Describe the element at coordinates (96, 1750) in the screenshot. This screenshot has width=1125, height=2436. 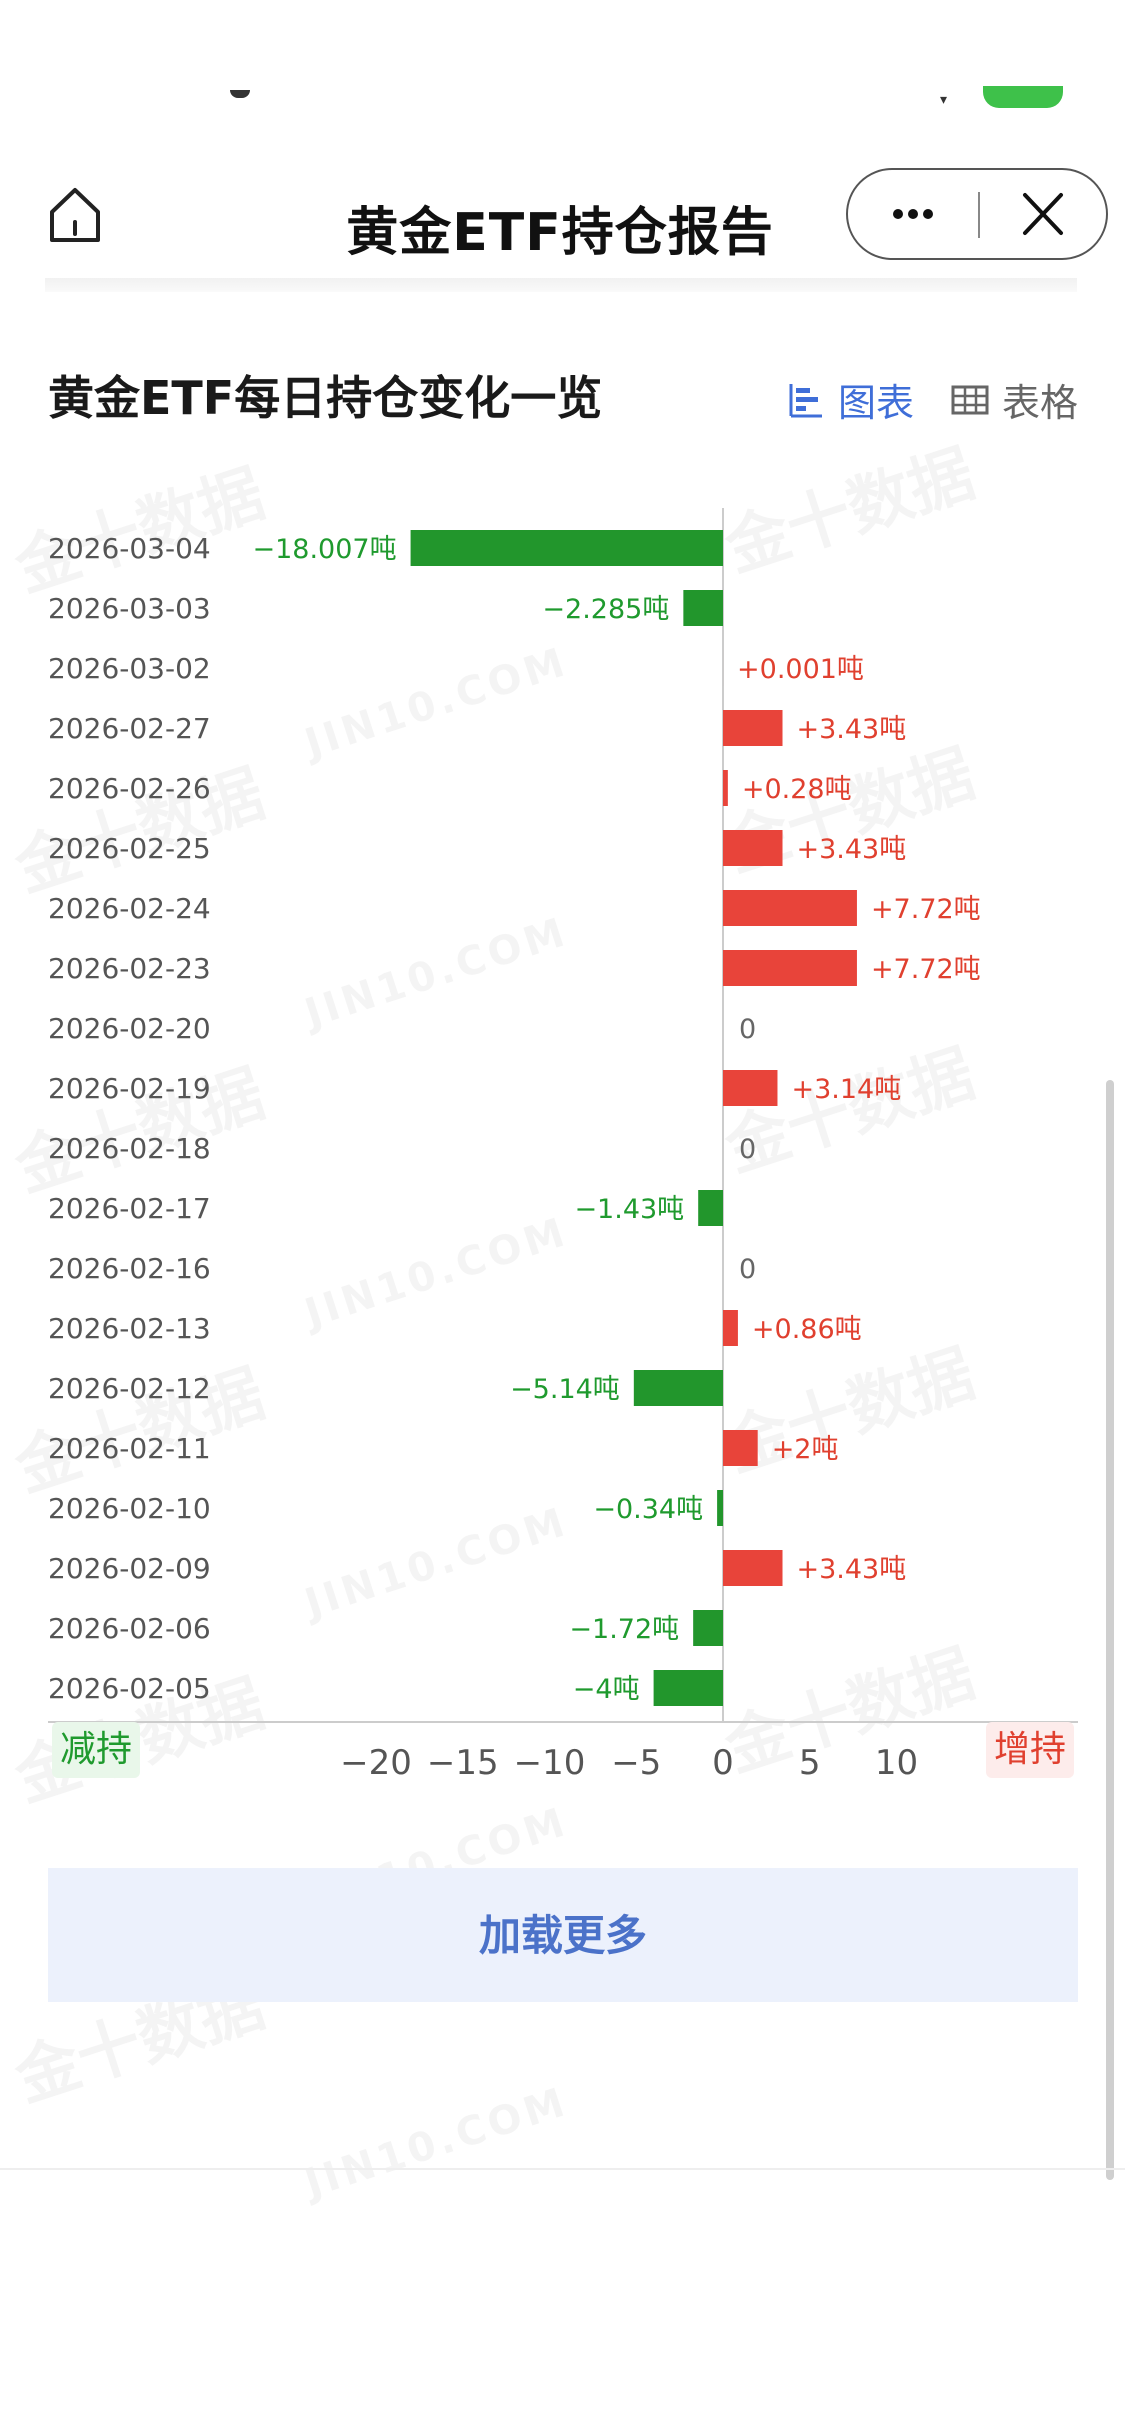
I see `legend-reduce: 减持` at that location.